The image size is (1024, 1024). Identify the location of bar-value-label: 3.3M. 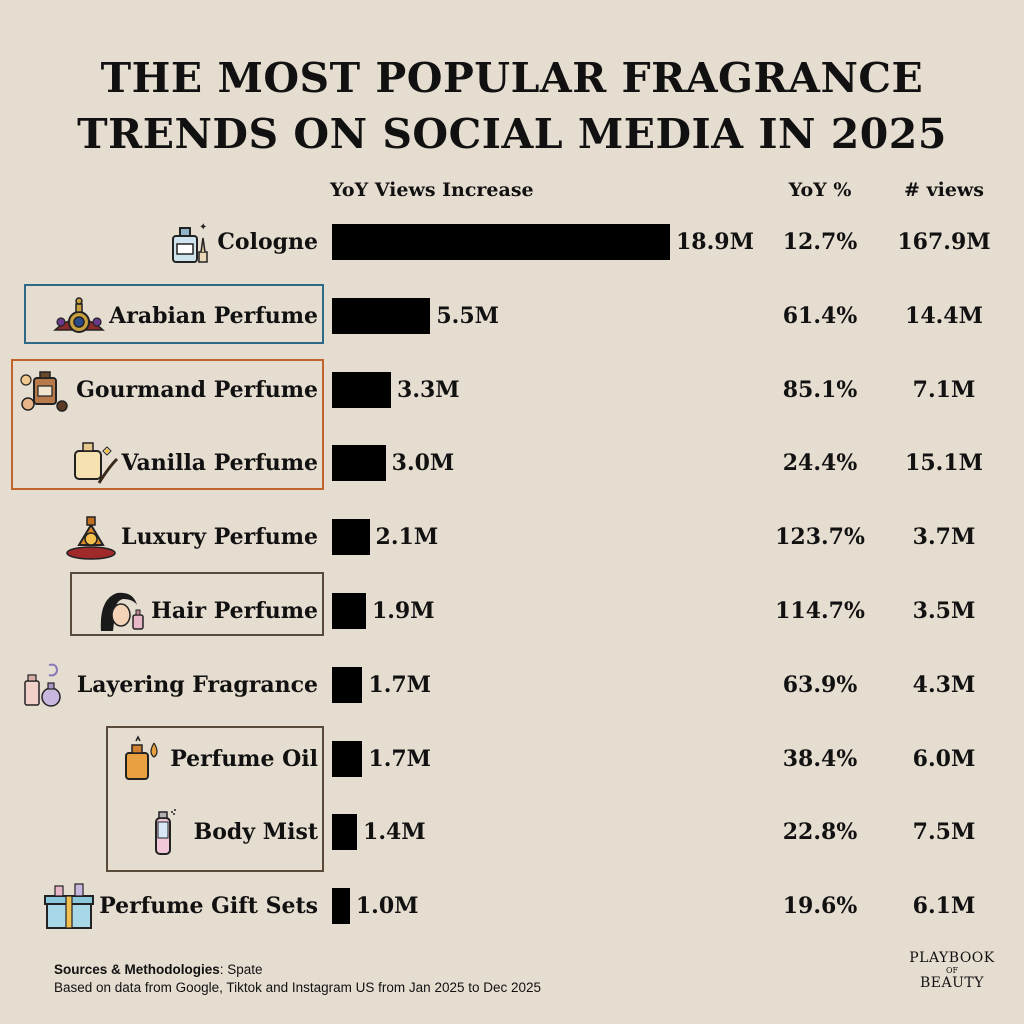
(428, 389).